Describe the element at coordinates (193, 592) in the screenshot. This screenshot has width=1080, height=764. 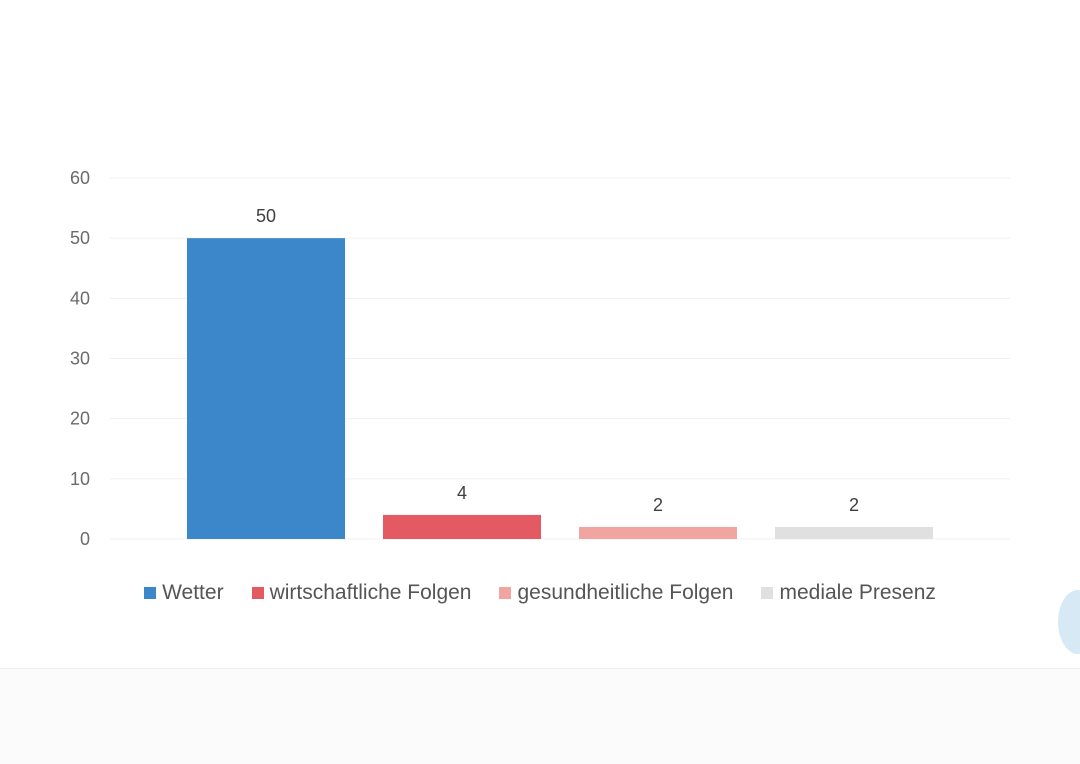
I see `legend-label: Wetter` at that location.